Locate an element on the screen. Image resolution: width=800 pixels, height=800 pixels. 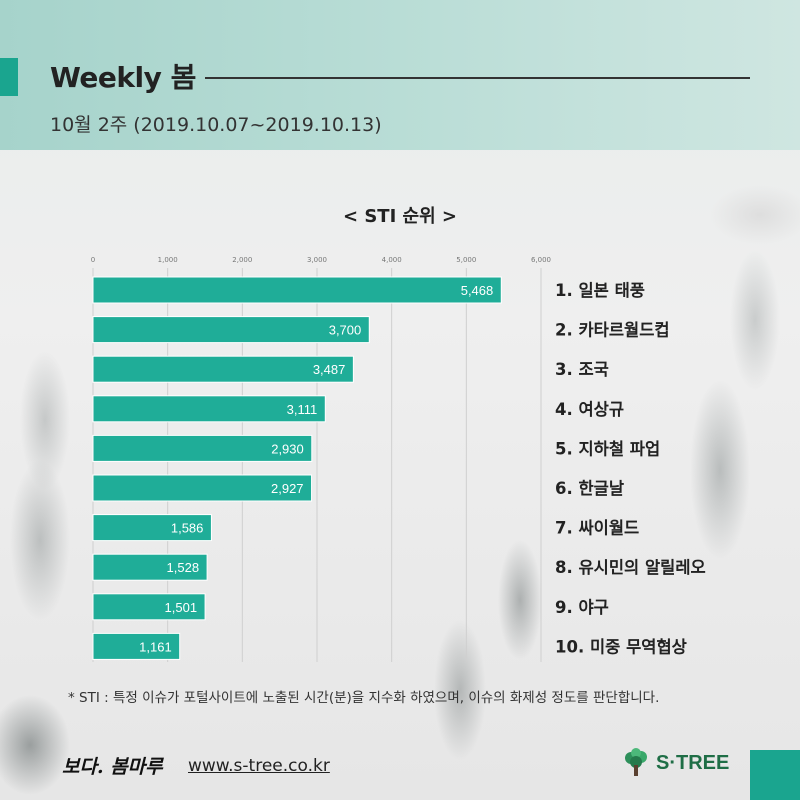
category-label: 4. 여상규 is located at coordinates (589, 409).